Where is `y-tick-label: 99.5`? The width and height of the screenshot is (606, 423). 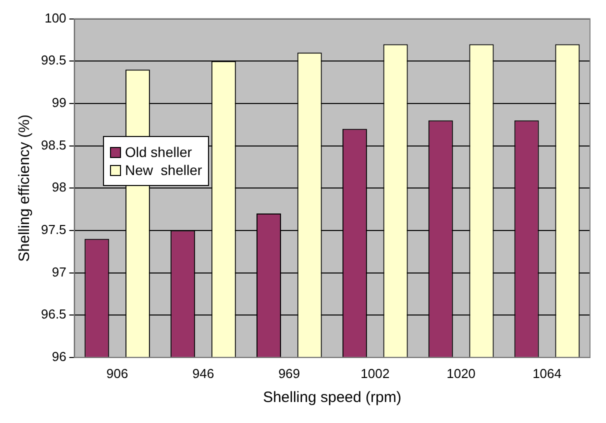 y-tick-label: 99.5 is located at coordinates (53, 60).